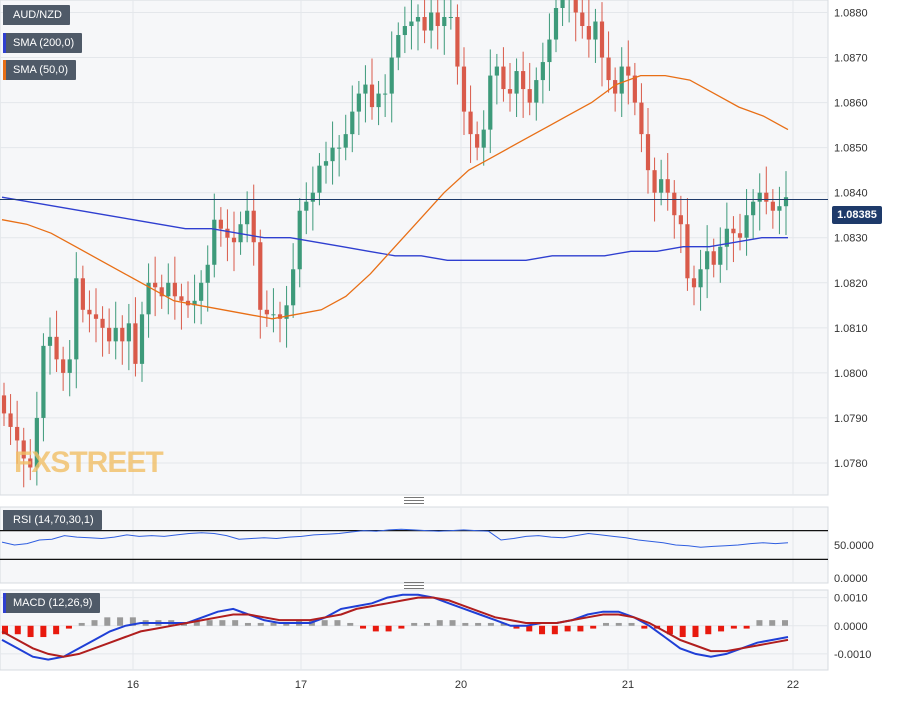 Image resolution: width=898 pixels, height=702 pixels. Describe the element at coordinates (4, 520) in the screenshot. I see `legend-rsi-swatch` at that location.